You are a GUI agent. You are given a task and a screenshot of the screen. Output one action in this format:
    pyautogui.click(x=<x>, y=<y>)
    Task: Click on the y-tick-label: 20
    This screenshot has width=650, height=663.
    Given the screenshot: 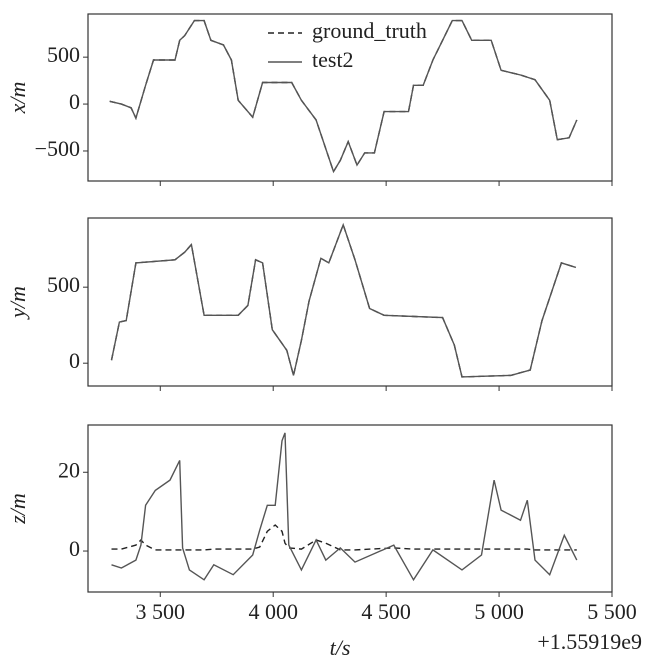 What is the action you would take?
    pyautogui.click(x=69, y=469)
    